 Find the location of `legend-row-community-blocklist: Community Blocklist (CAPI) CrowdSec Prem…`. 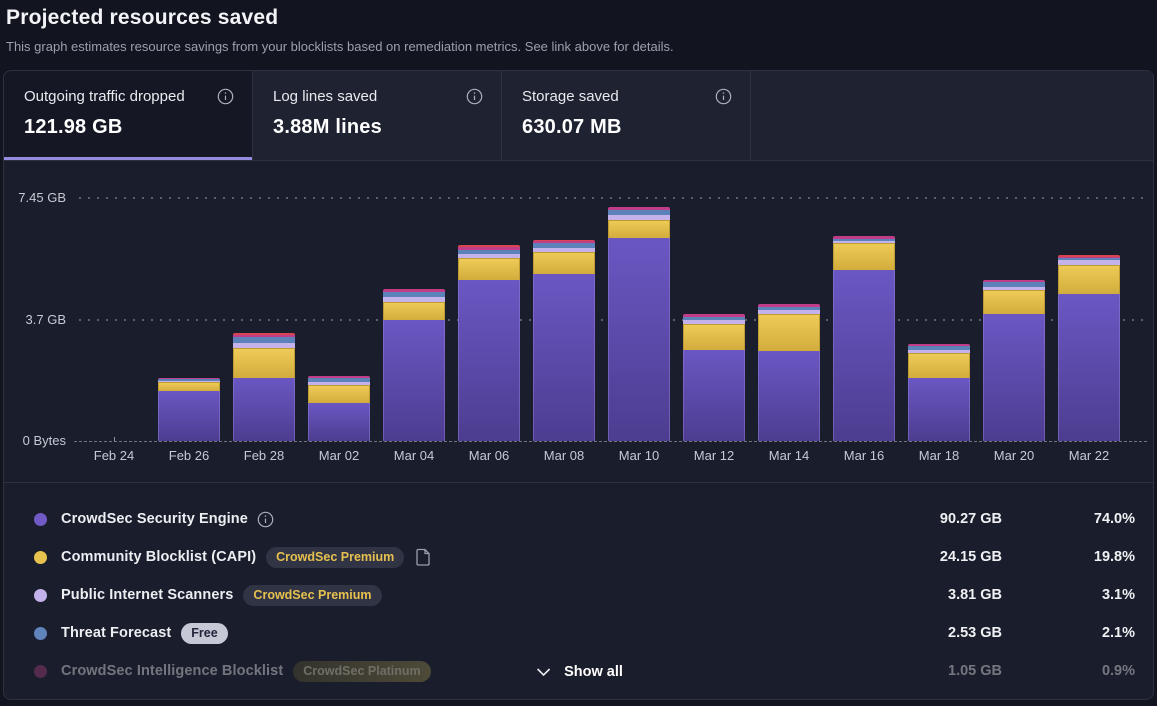

legend-row-community-blocklist: Community Blocklist (CAPI) CrowdSec Prem… is located at coordinates (578, 557).